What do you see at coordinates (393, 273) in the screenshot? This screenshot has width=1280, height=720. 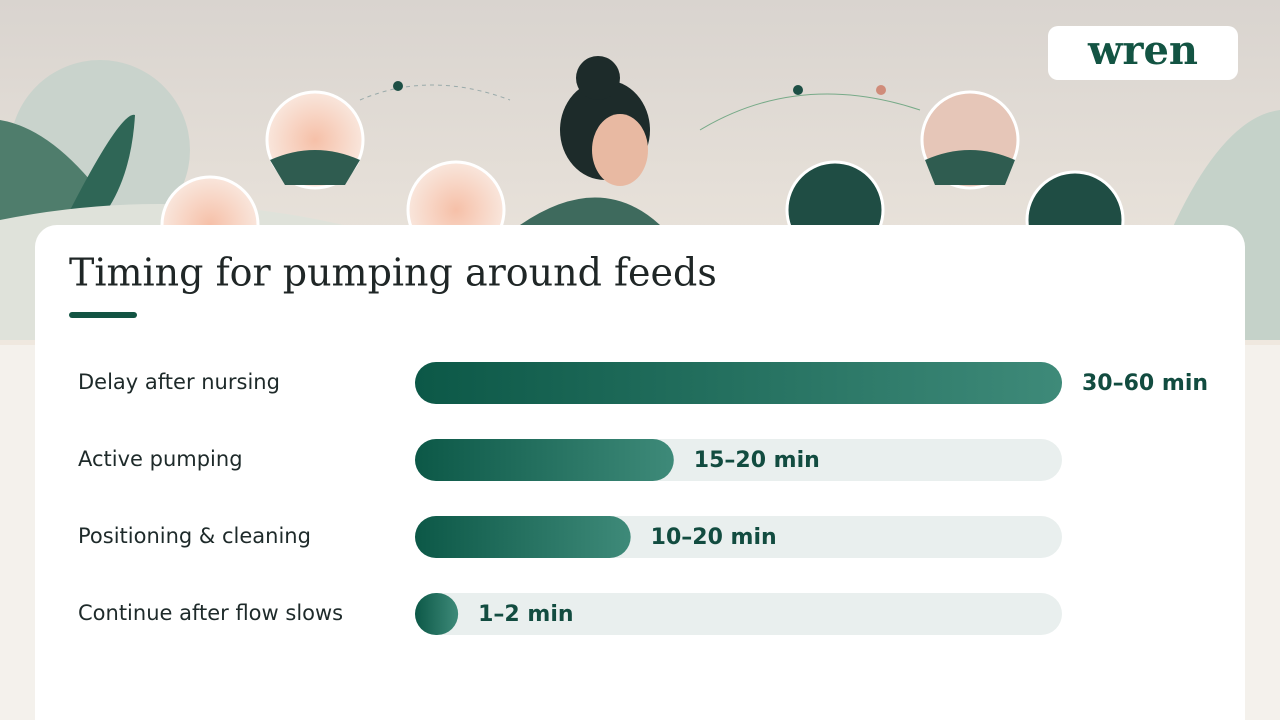 I see `chart-title: Timing for pumping around feeds` at bounding box center [393, 273].